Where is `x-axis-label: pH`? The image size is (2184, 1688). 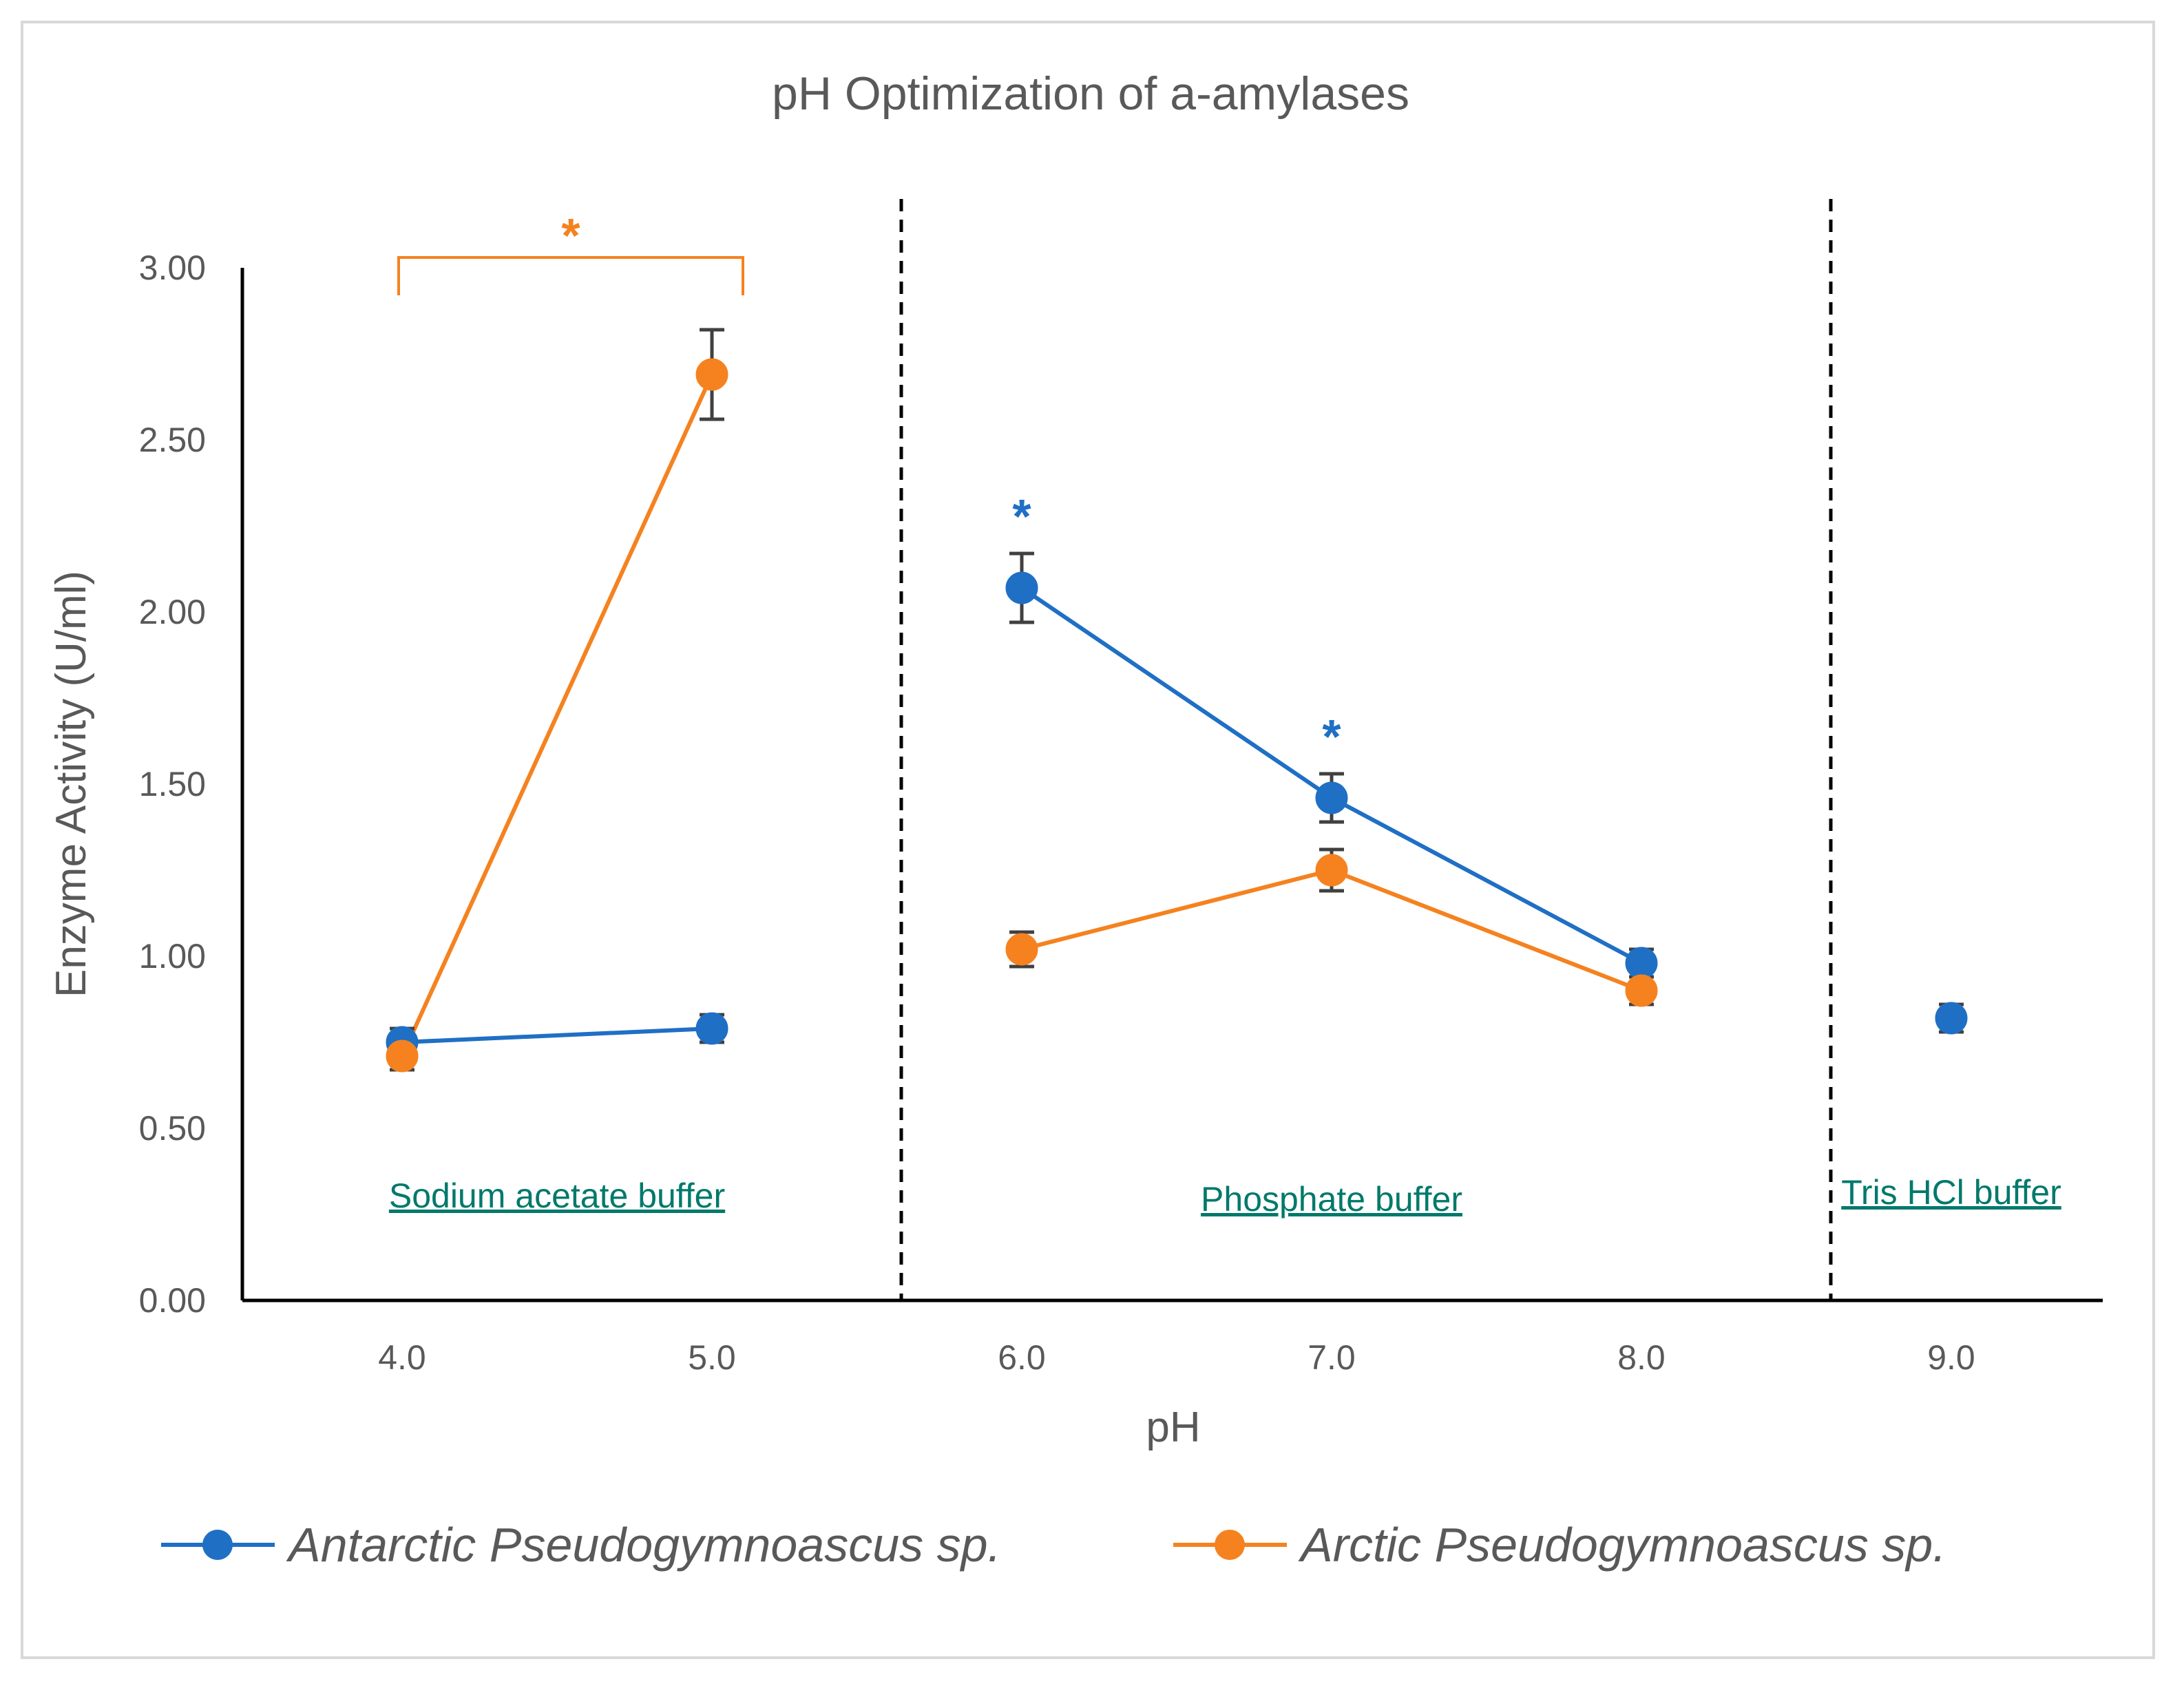 x-axis-label: pH is located at coordinates (1173, 1427).